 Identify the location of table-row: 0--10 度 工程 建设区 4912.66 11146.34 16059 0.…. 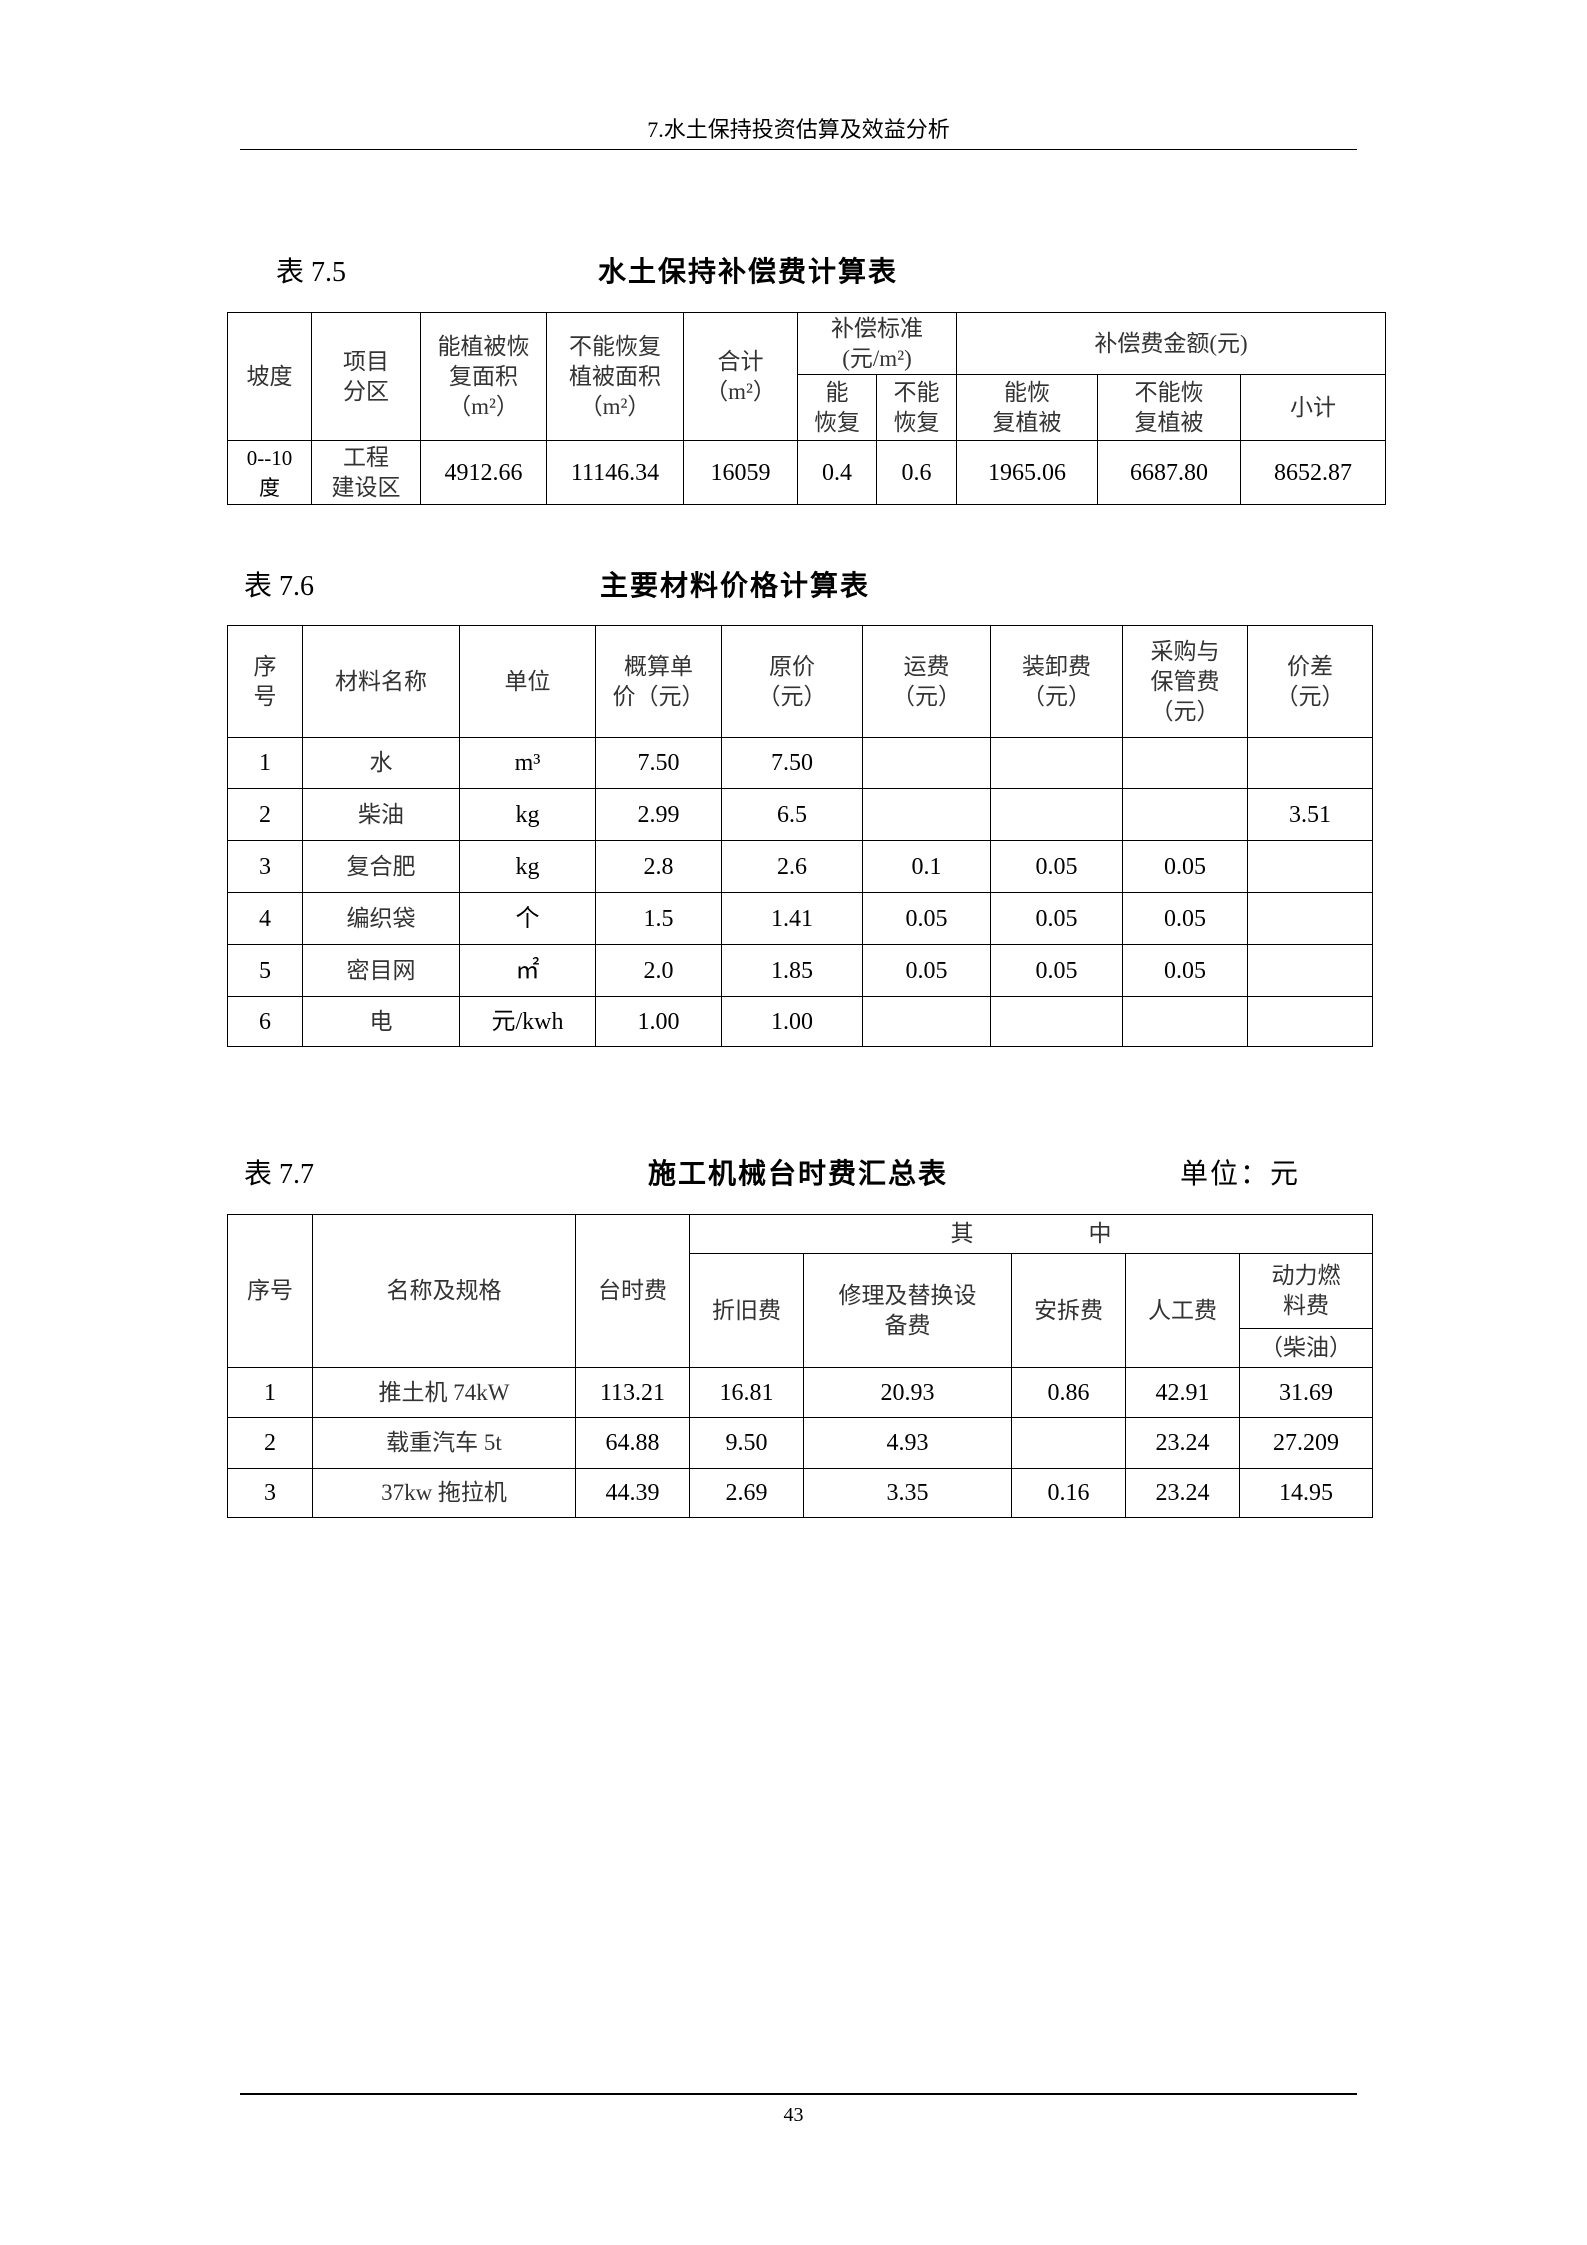
(807, 472).